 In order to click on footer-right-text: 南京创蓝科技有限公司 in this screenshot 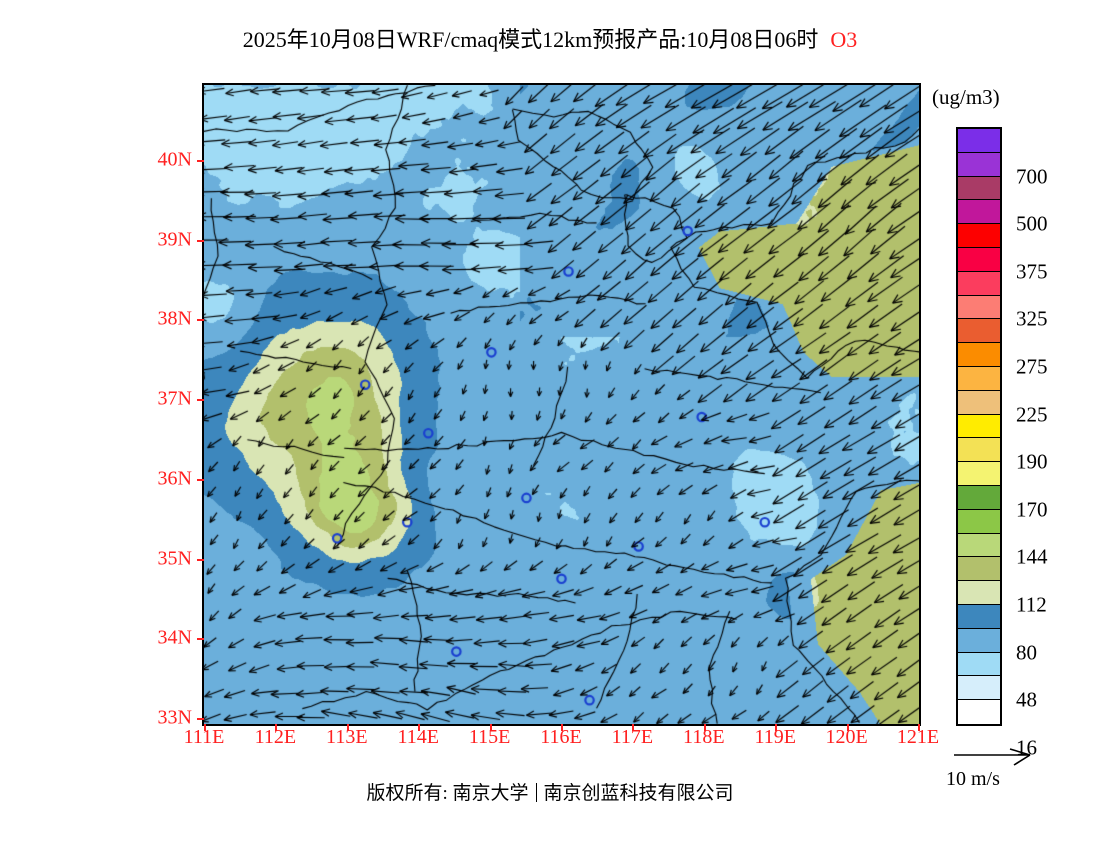, I will do `click(638, 793)`.